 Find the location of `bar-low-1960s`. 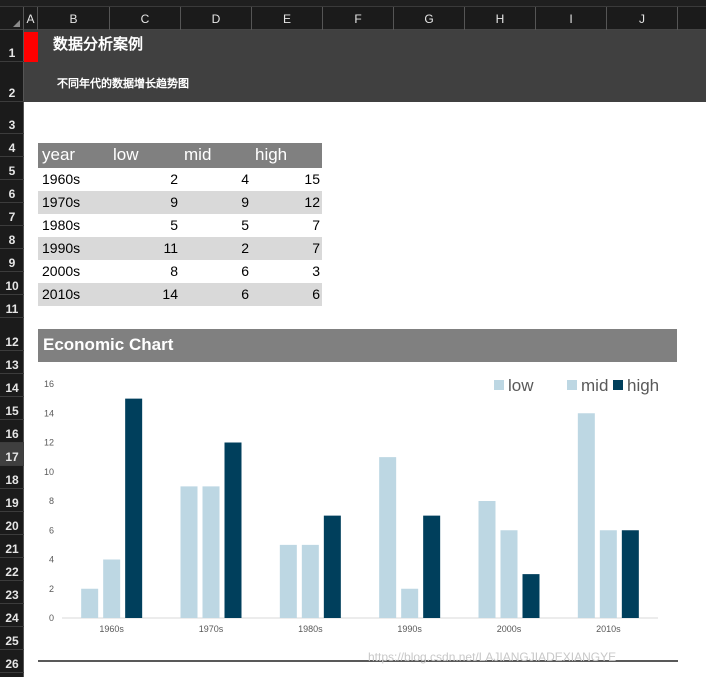

bar-low-1960s is located at coordinates (90, 603).